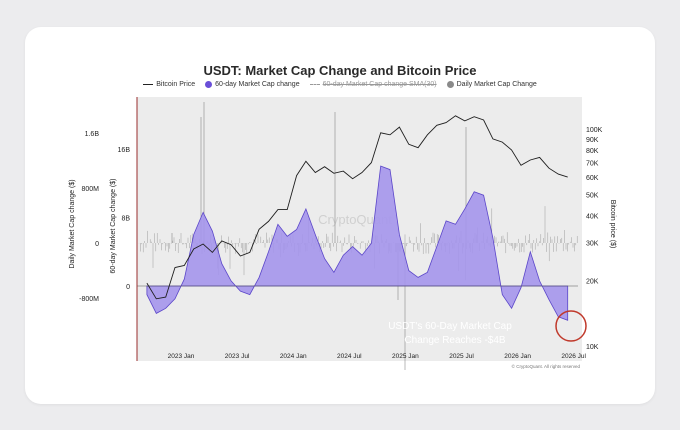 The height and width of the screenshot is (430, 680). Describe the element at coordinates (461, 356) in the screenshot. I see `x-tick: 2025 Jul` at that location.